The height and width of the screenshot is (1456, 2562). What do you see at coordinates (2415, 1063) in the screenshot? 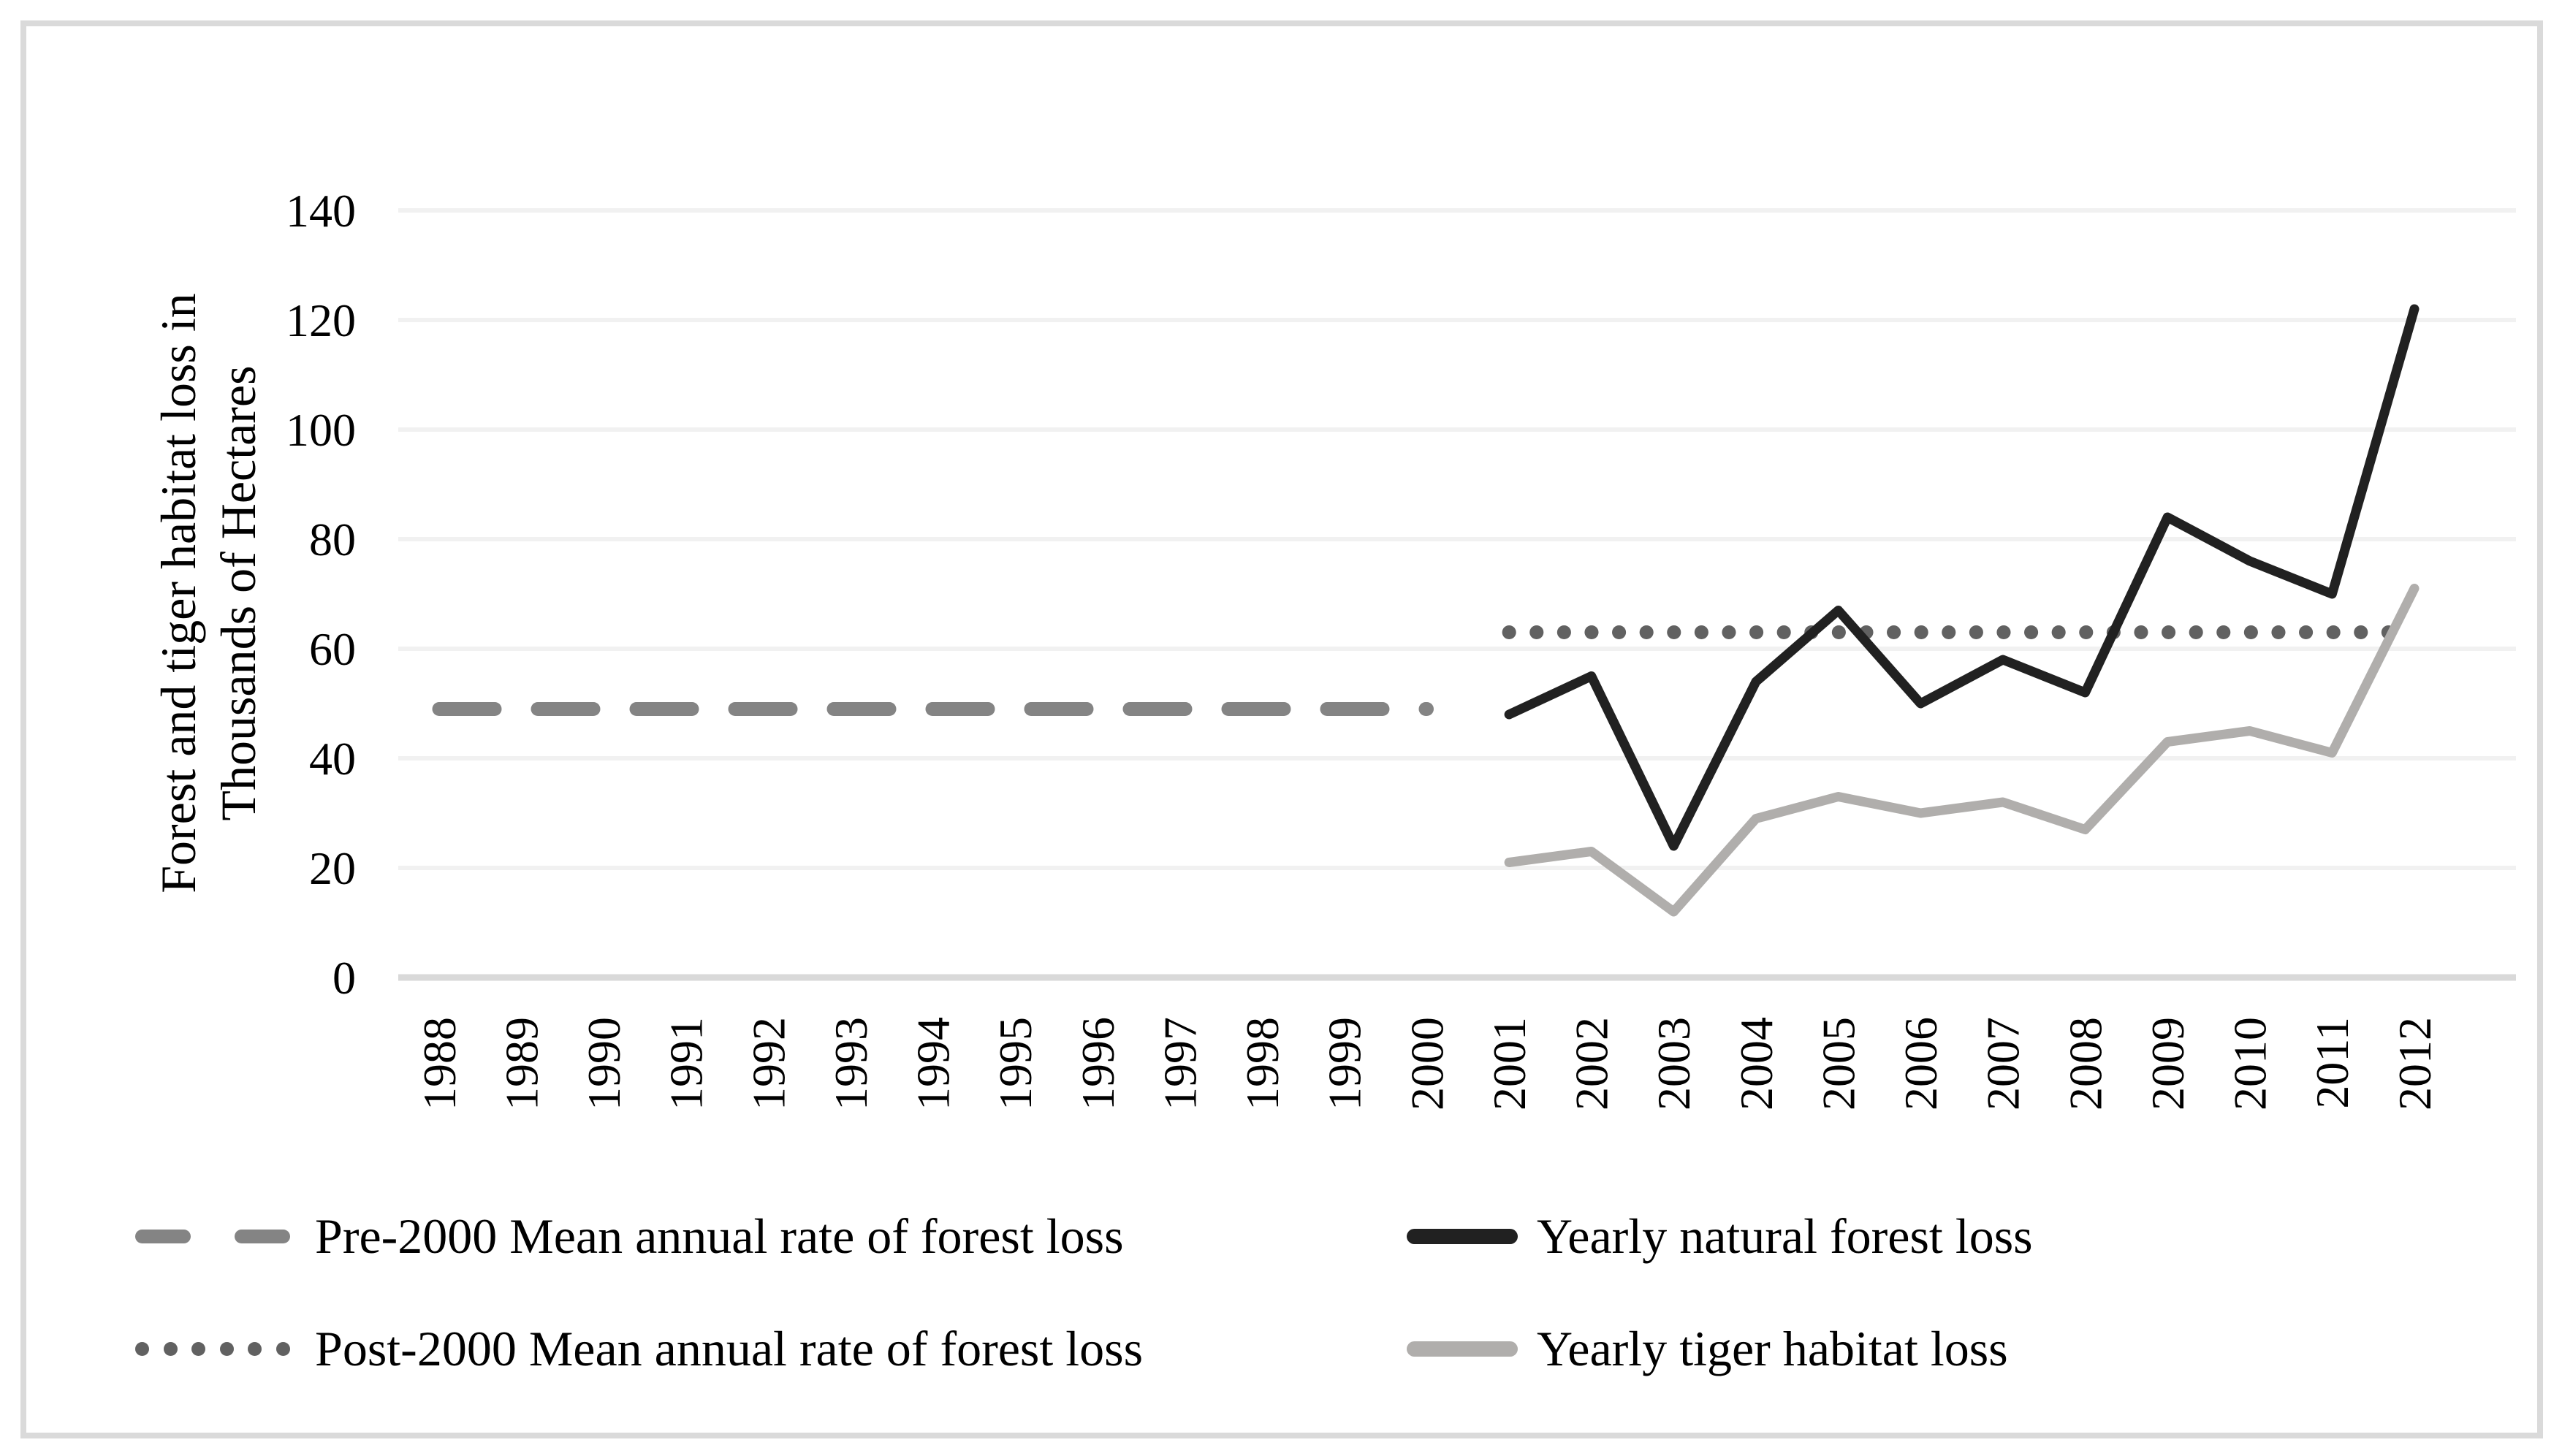
I see `x-tick-label: 2012` at bounding box center [2415, 1063].